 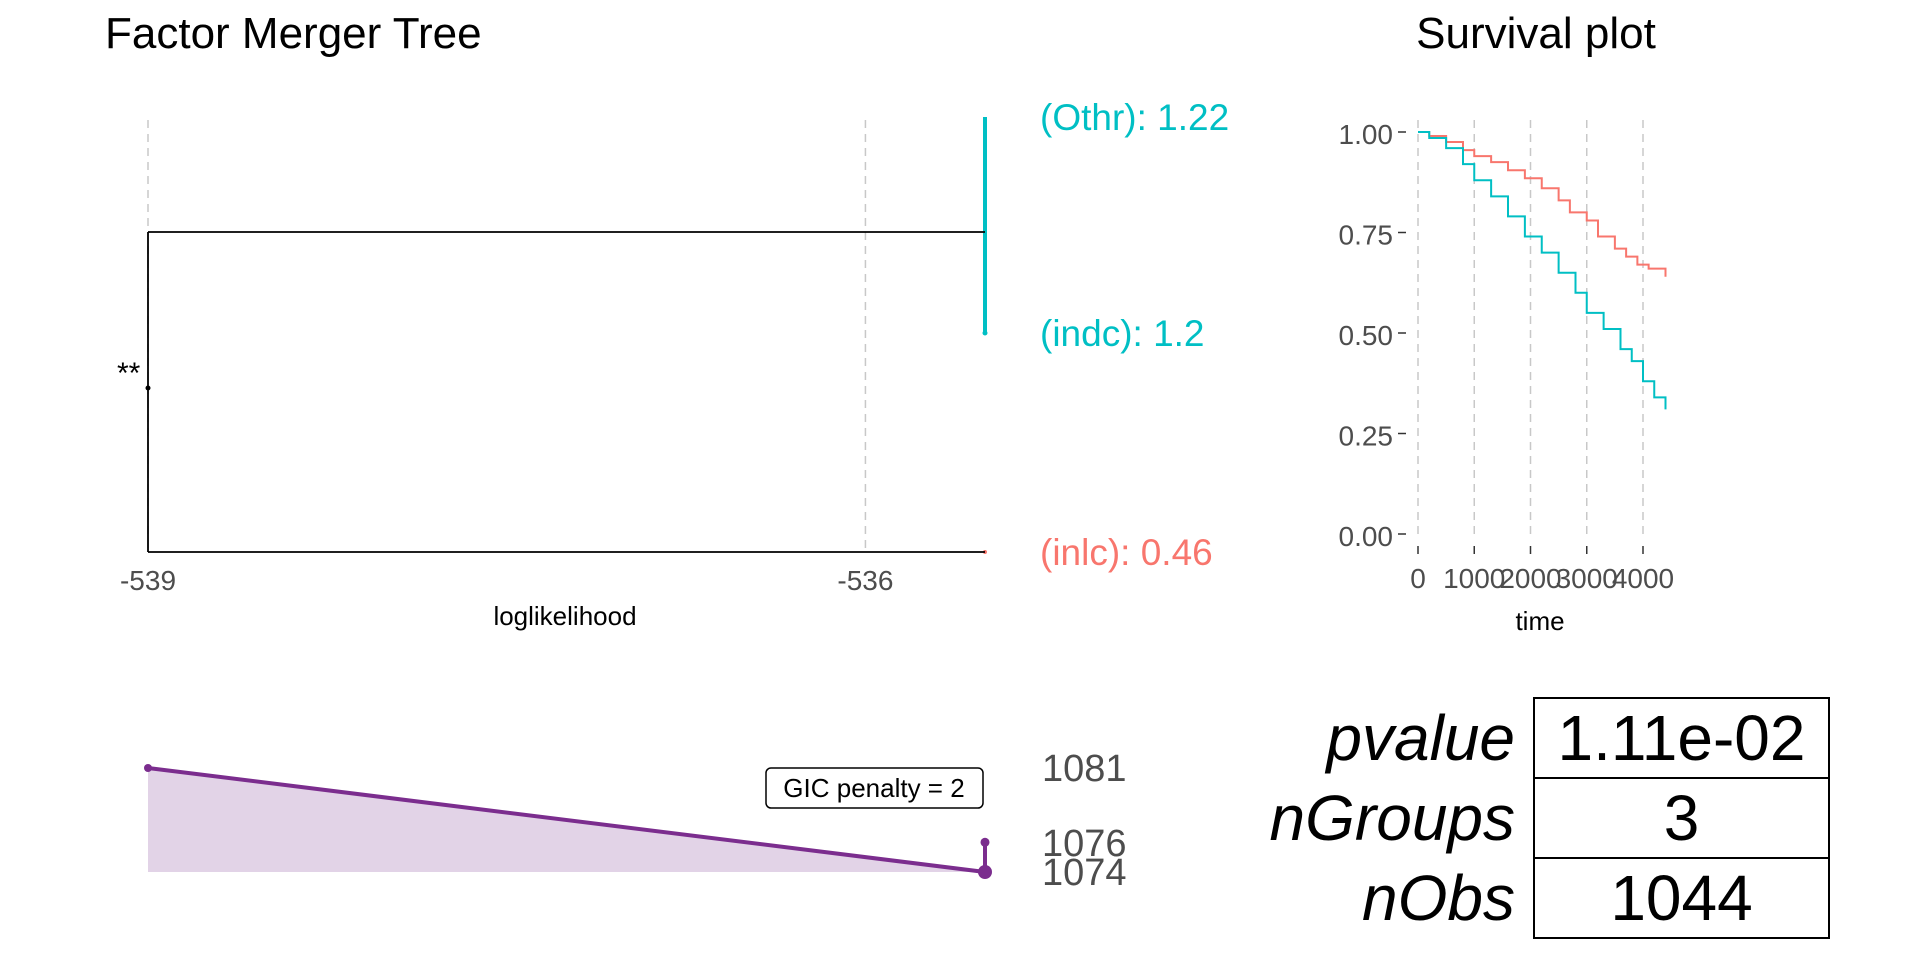 I want to click on survival-x-tick-label: 4000, so click(x=1643, y=578).